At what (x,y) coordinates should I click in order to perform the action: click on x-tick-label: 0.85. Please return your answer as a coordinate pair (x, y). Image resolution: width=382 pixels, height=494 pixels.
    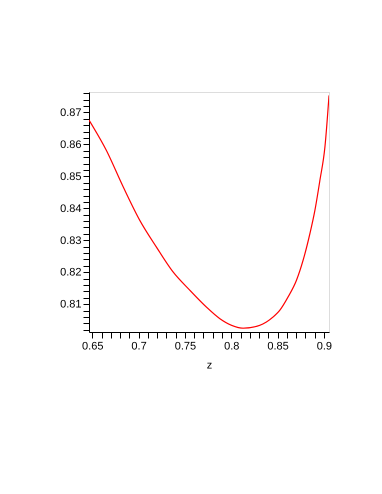
    Looking at the image, I should click on (278, 346).